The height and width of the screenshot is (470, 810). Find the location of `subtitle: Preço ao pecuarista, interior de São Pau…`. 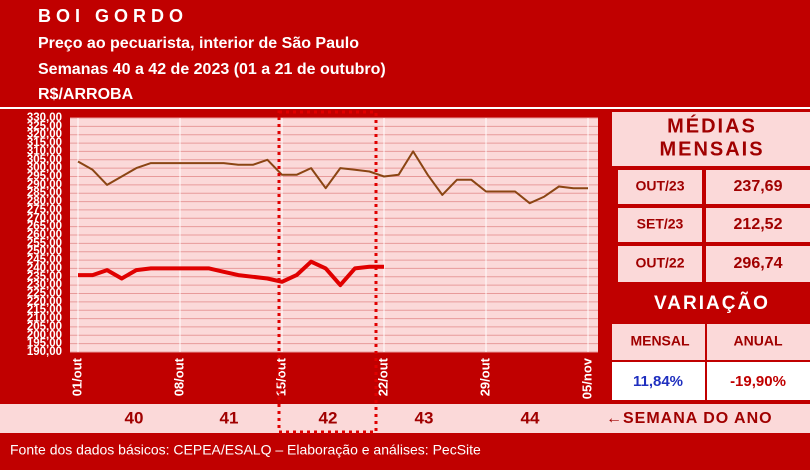

subtitle: Preço ao pecuarista, interior de São Pau… is located at coordinates (198, 43).